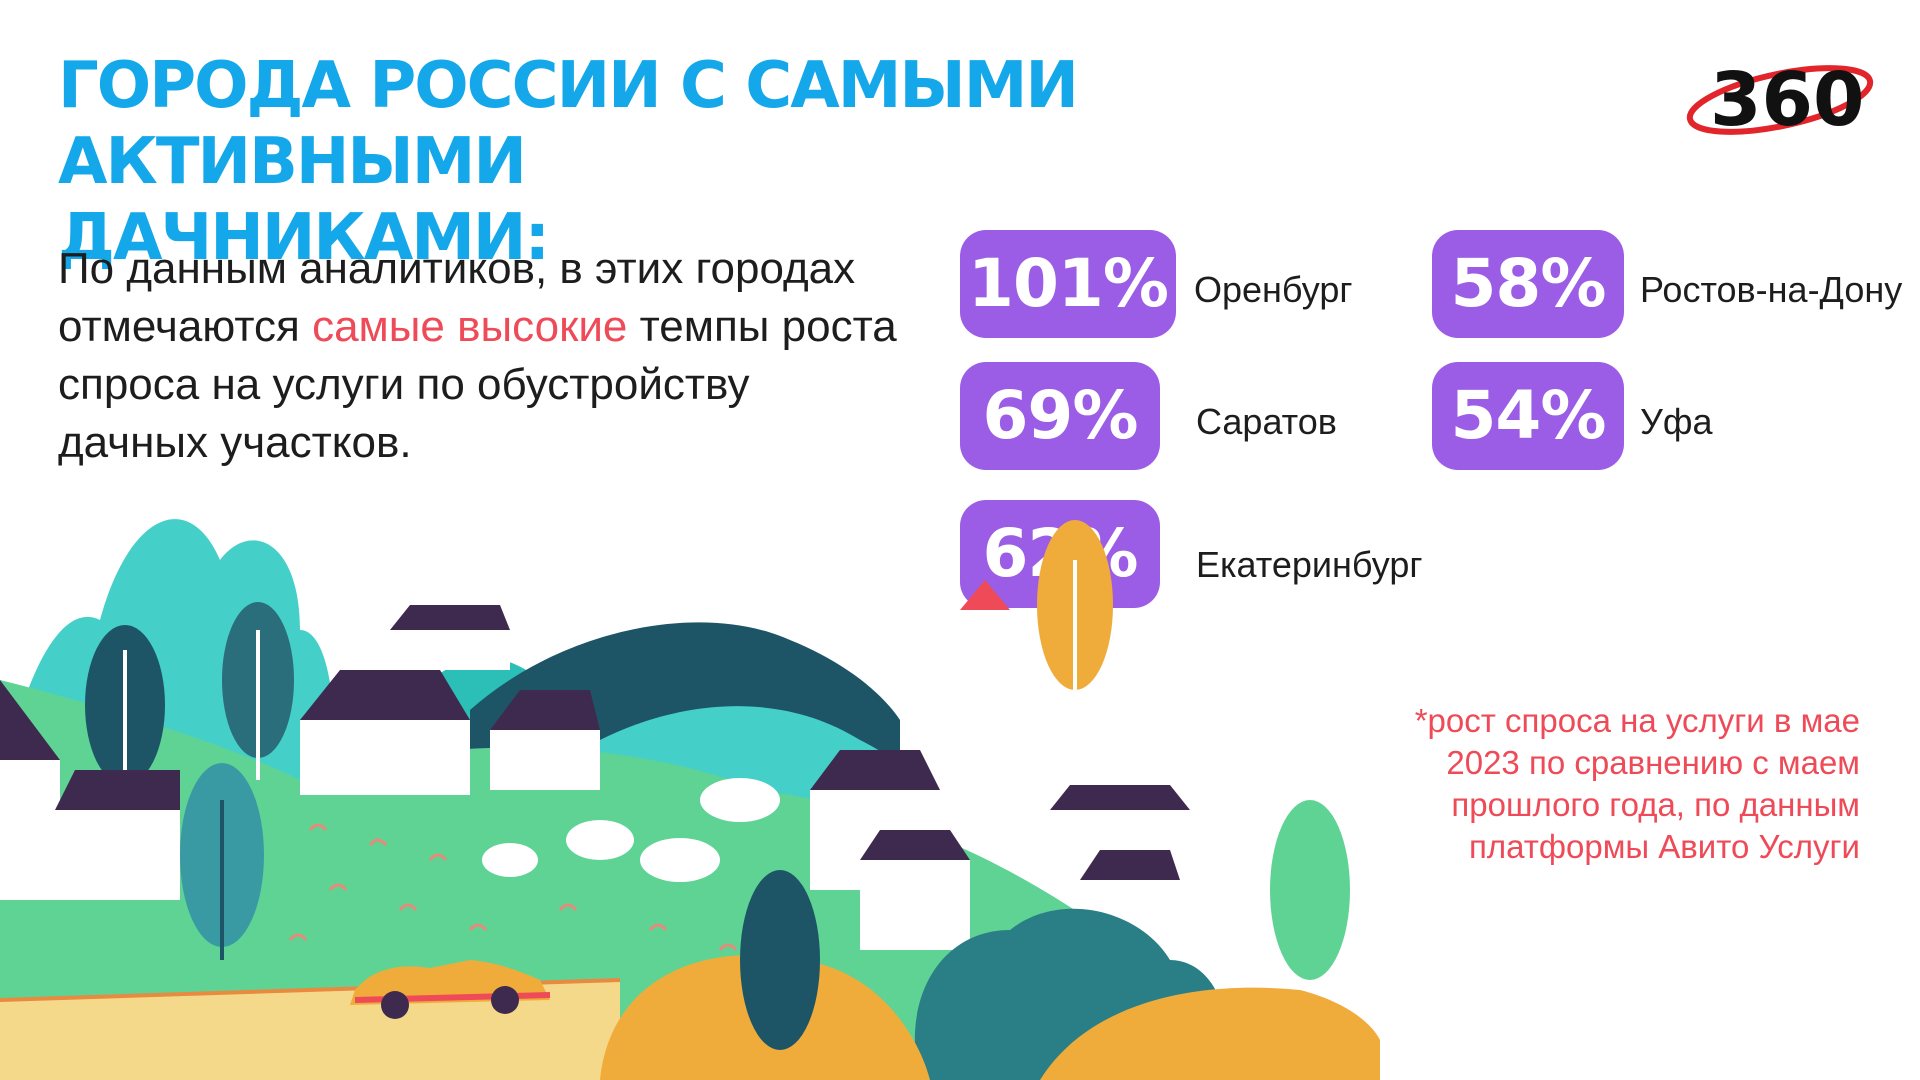 The width and height of the screenshot is (1920, 1080). I want to click on foreground-orange-hill, so click(1210, 1033).